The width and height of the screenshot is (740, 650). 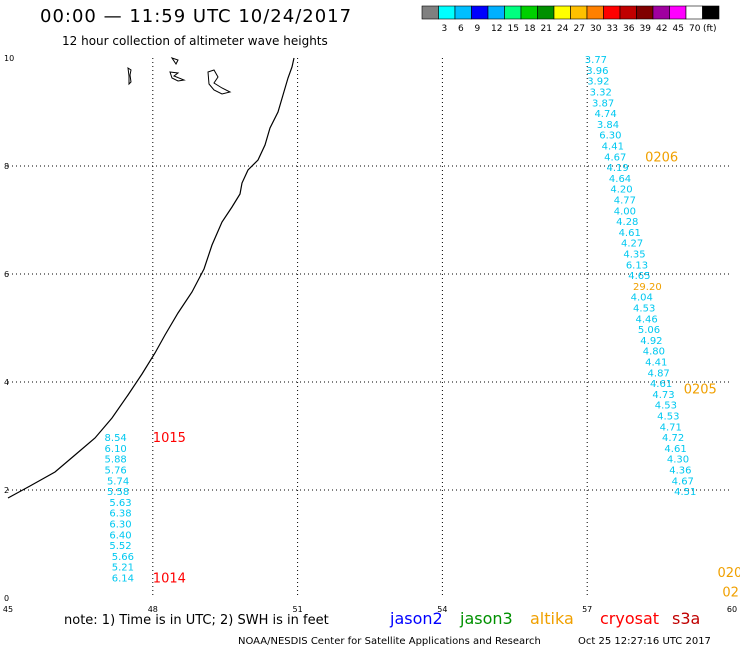 I want to click on wave-height-value: 4.67, so click(x=683, y=481).